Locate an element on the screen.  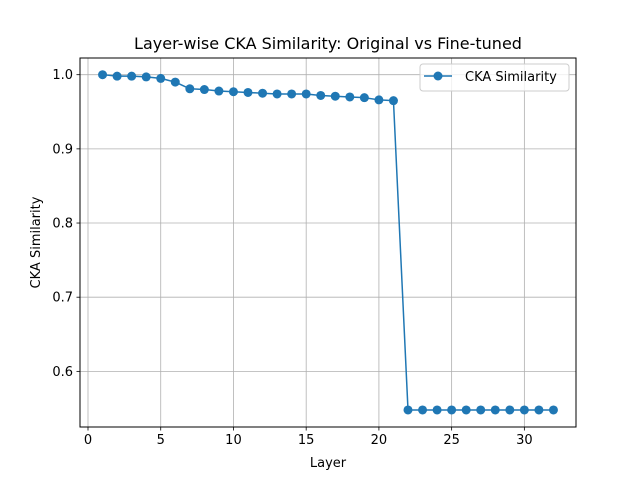
legend-entry-cka-similarity: CKA Similarity is located at coordinates (511, 77).